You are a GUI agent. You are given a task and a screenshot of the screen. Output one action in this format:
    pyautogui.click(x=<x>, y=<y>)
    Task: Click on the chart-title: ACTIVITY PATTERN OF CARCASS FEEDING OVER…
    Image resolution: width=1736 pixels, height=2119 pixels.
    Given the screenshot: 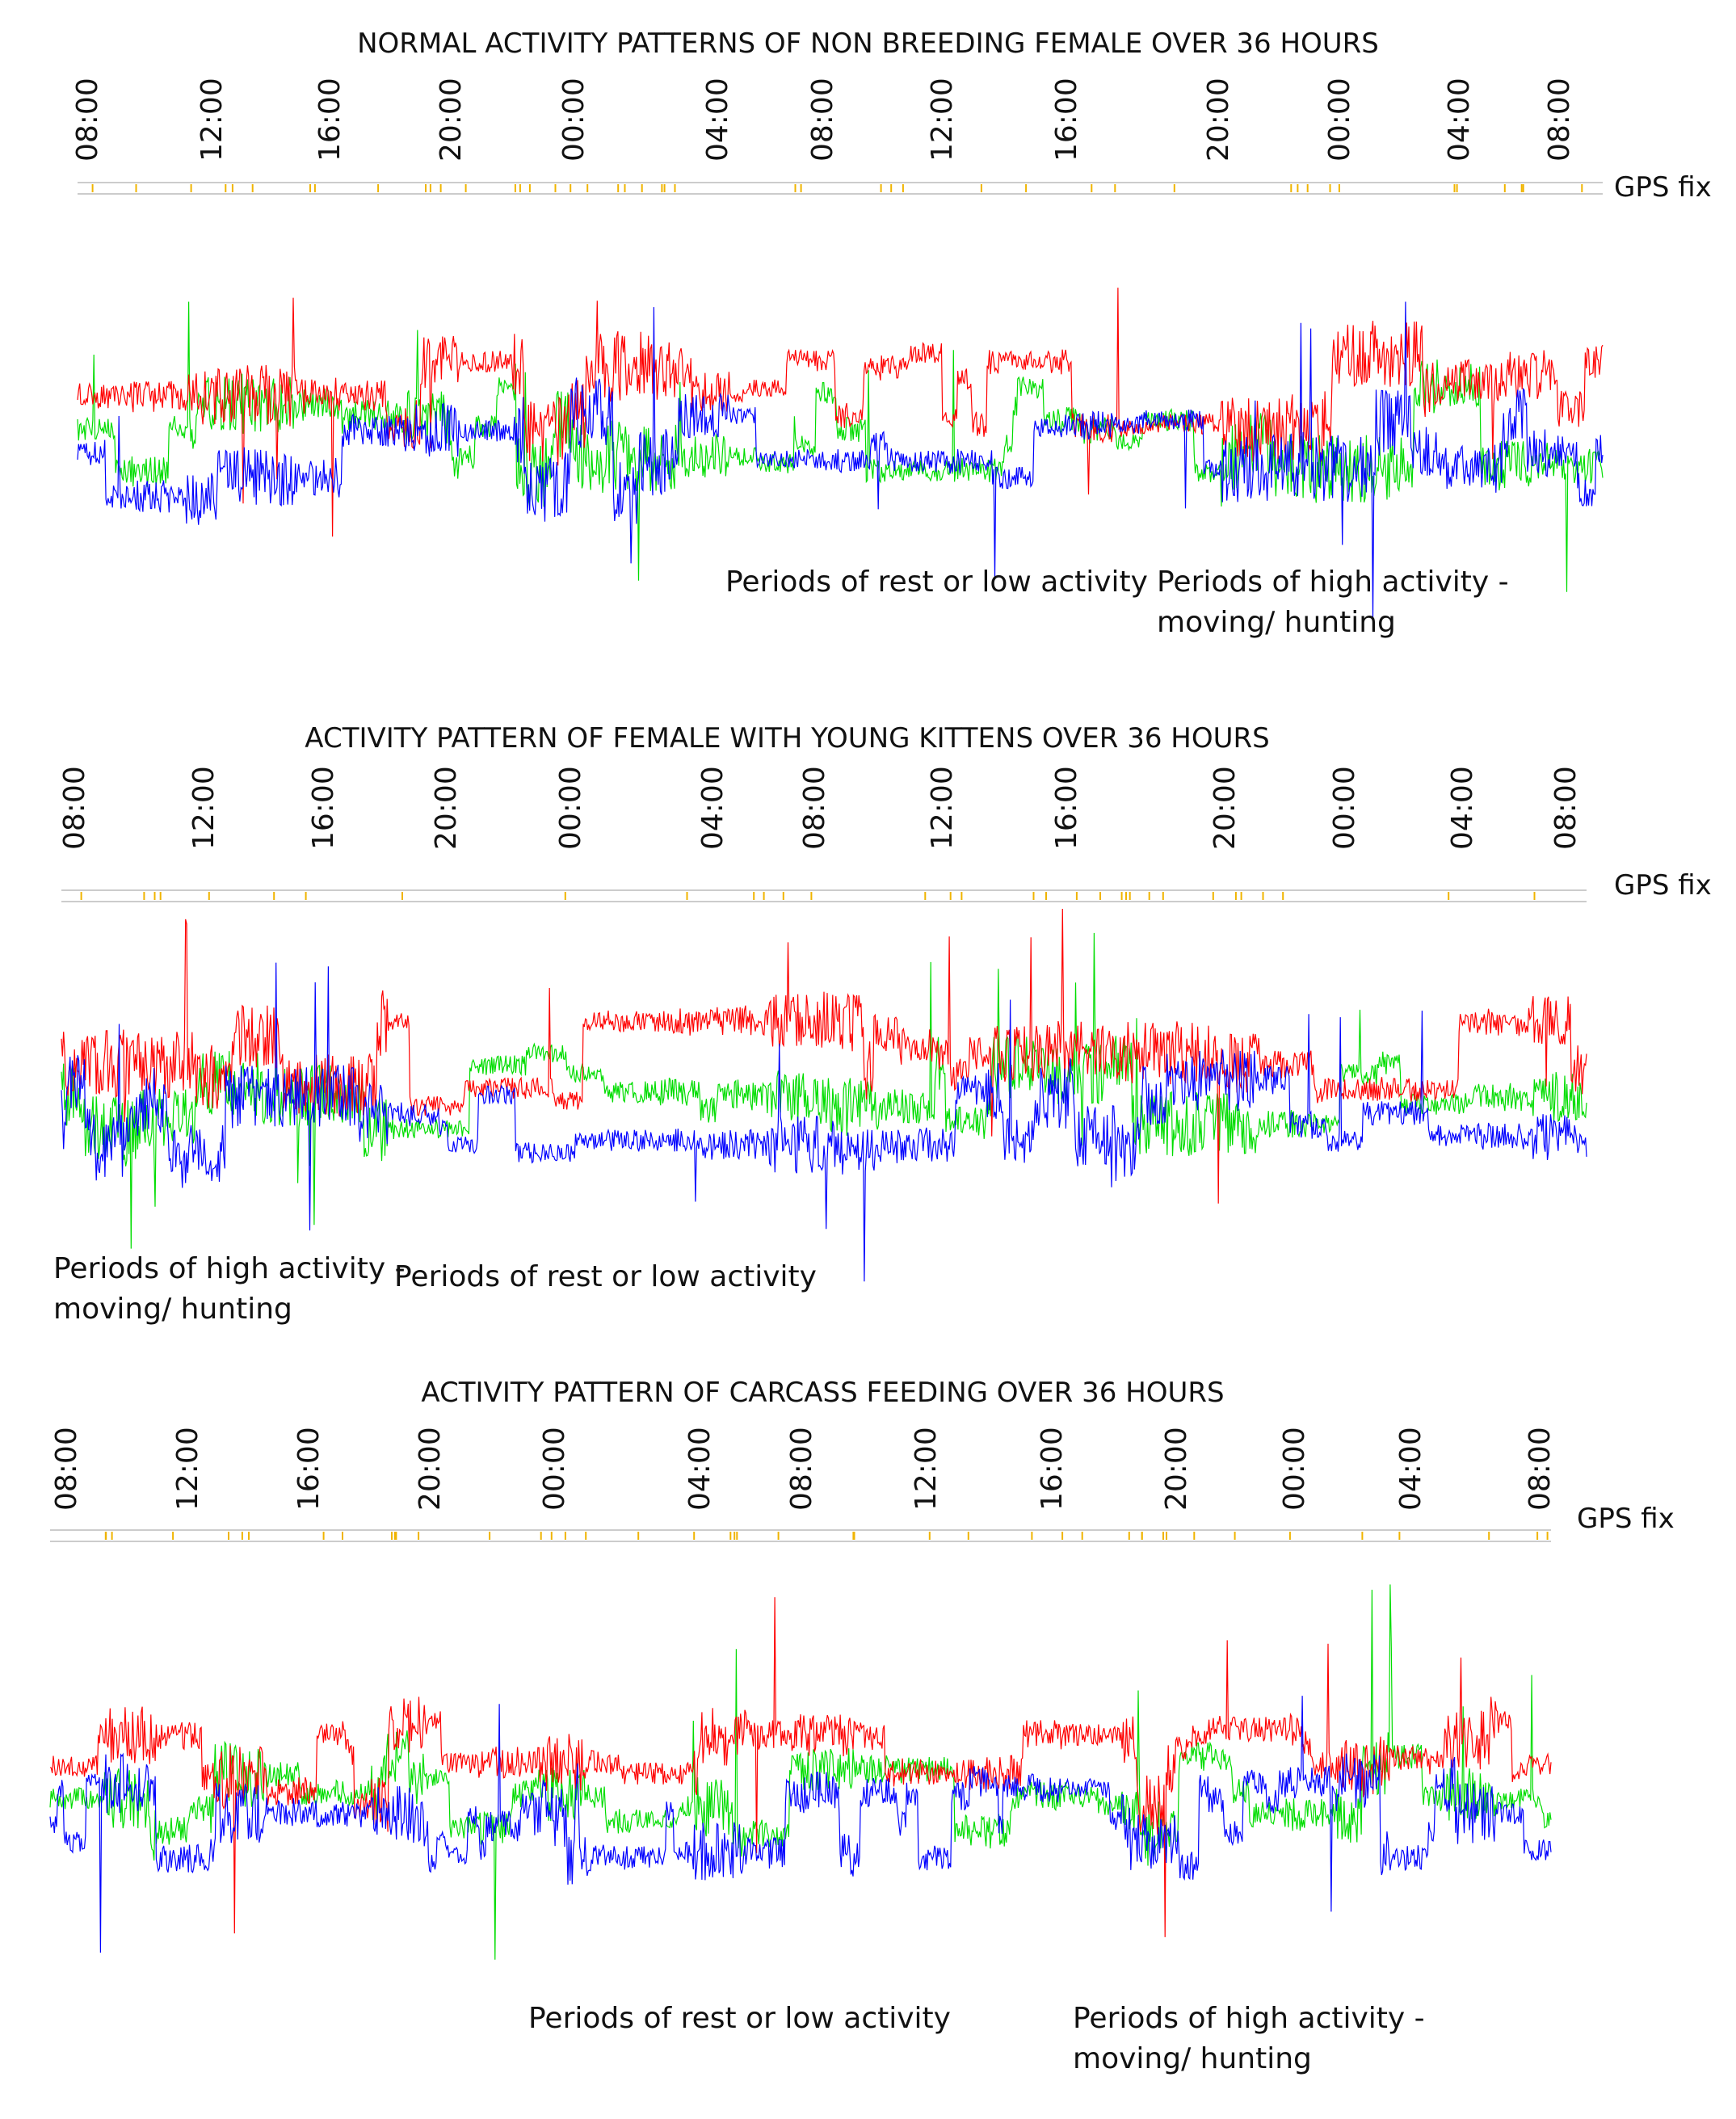 What is the action you would take?
    pyautogui.click(x=823, y=1393)
    